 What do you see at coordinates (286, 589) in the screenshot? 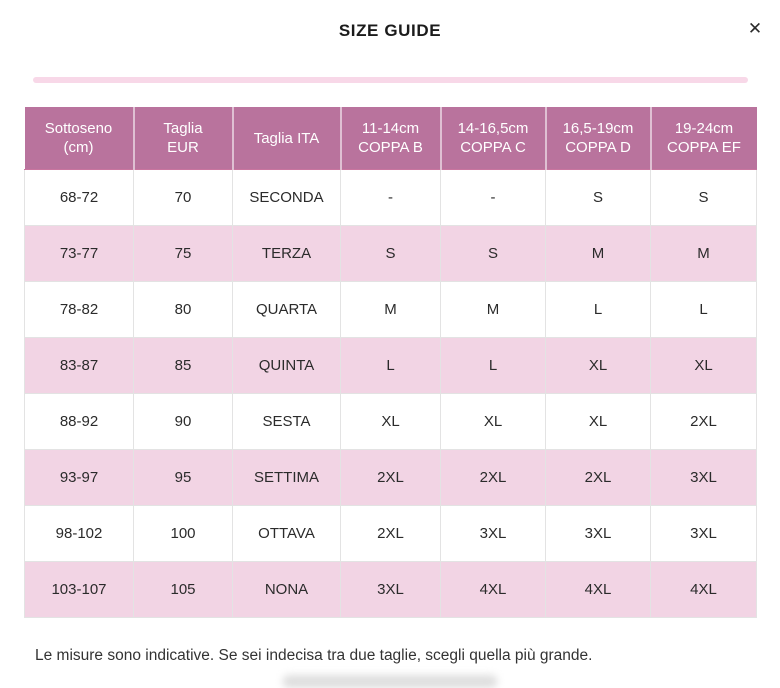
I see `size-cell: NONA` at bounding box center [286, 589].